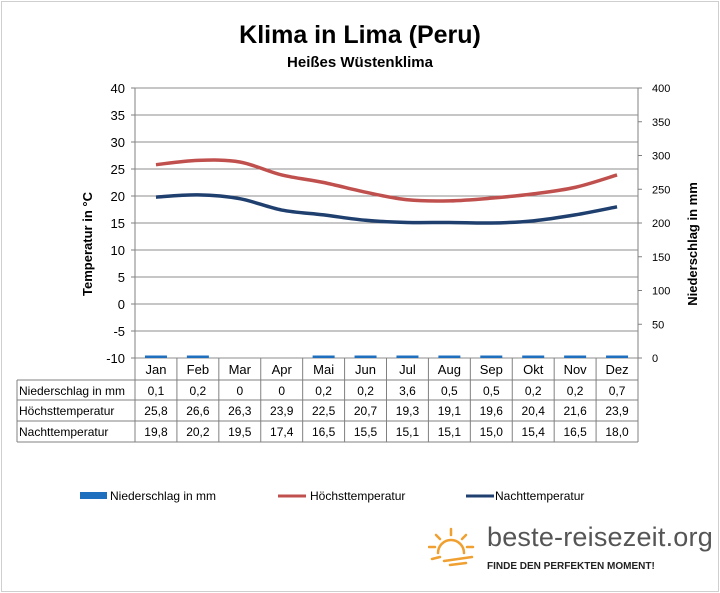  I want to click on table-cell: 20,4, so click(534, 411).